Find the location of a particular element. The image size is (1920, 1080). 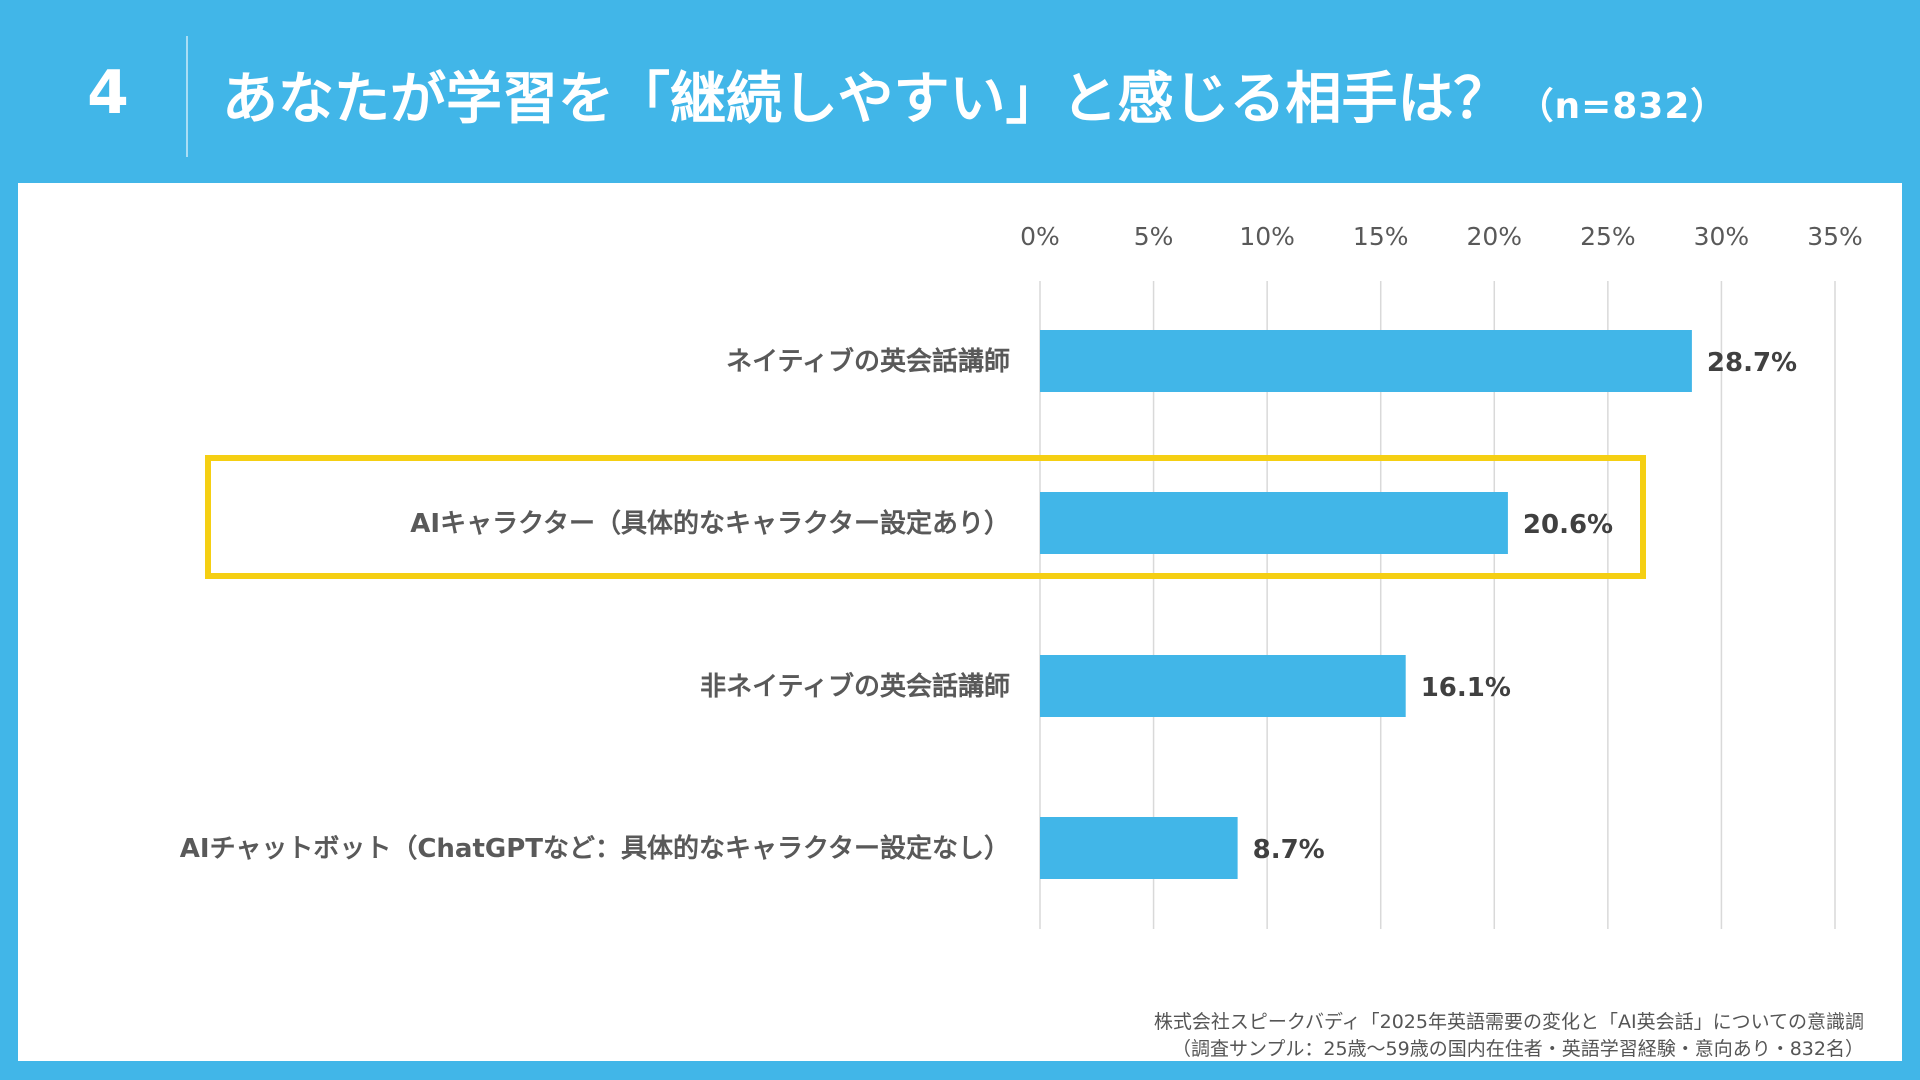

category-label: ネイティブの英会話講師 is located at coordinates (868, 361).